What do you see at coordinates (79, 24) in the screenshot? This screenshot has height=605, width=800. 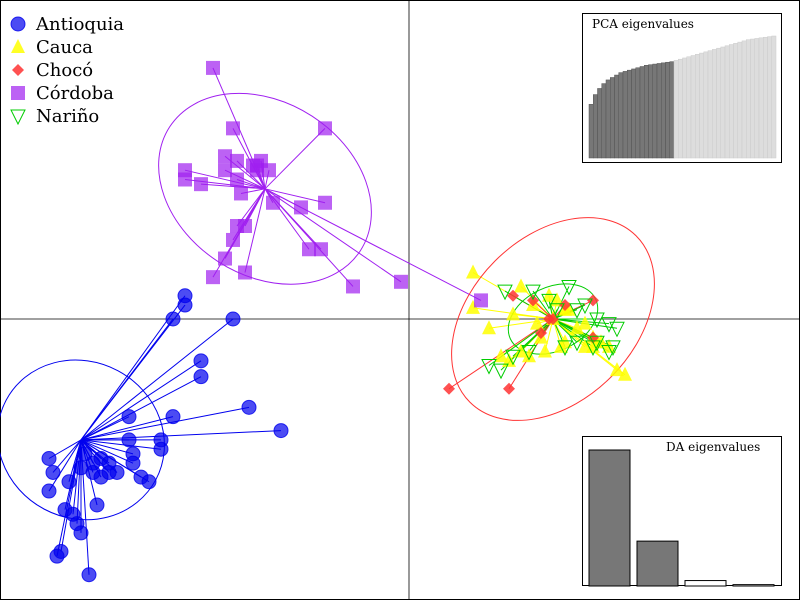 I see `legend-label-antioquia: Antioquia` at bounding box center [79, 24].